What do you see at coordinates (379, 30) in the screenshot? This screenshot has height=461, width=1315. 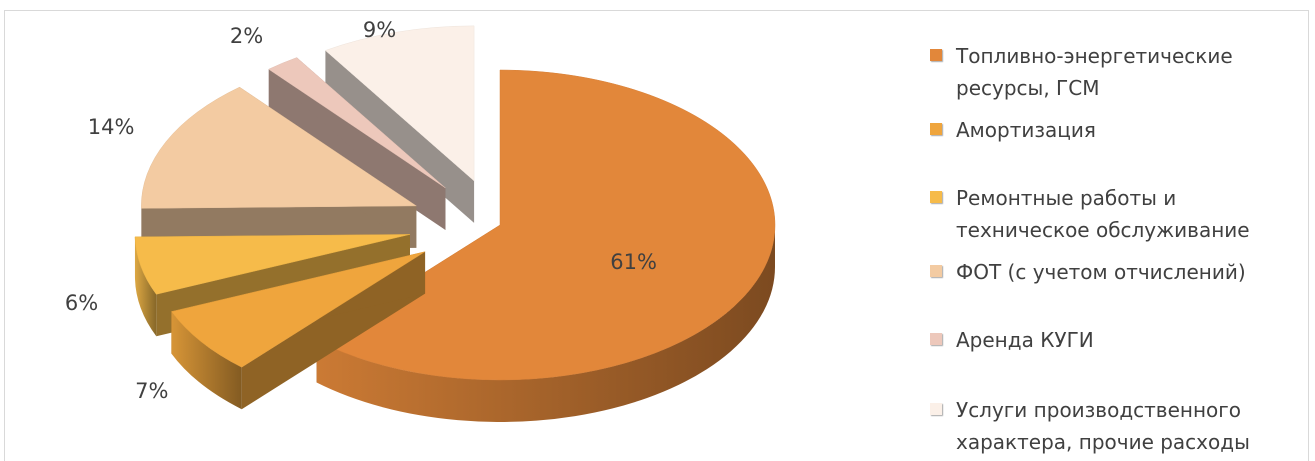 I see `data-label: 9%` at bounding box center [379, 30].